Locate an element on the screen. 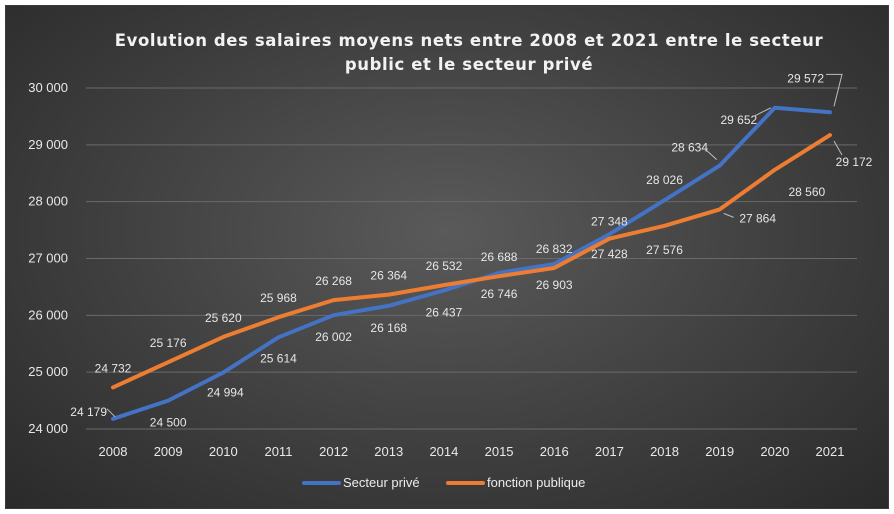 The width and height of the screenshot is (894, 514). data-label: 25 614 is located at coordinates (278, 358).